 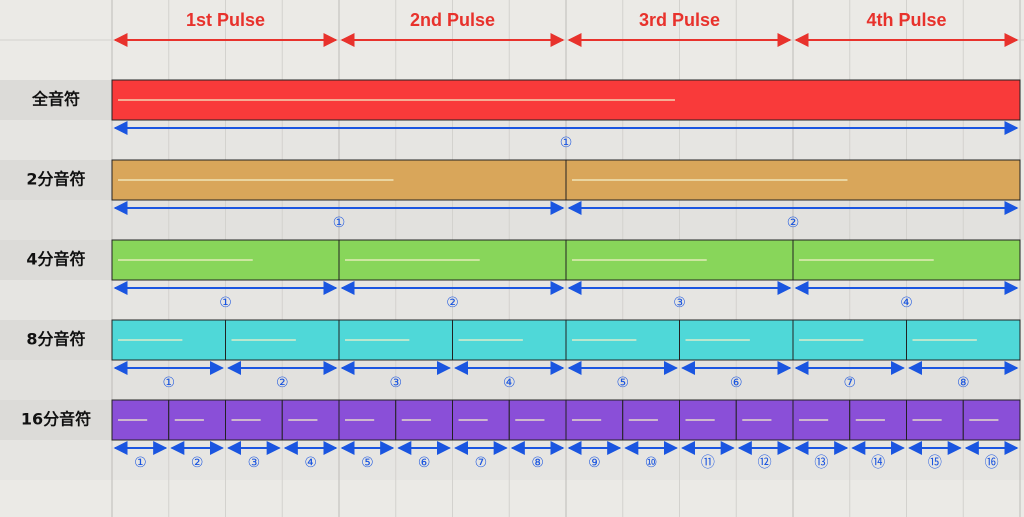 What do you see at coordinates (906, 20) in the screenshot?
I see `pulse-label: 4th Pulse` at bounding box center [906, 20].